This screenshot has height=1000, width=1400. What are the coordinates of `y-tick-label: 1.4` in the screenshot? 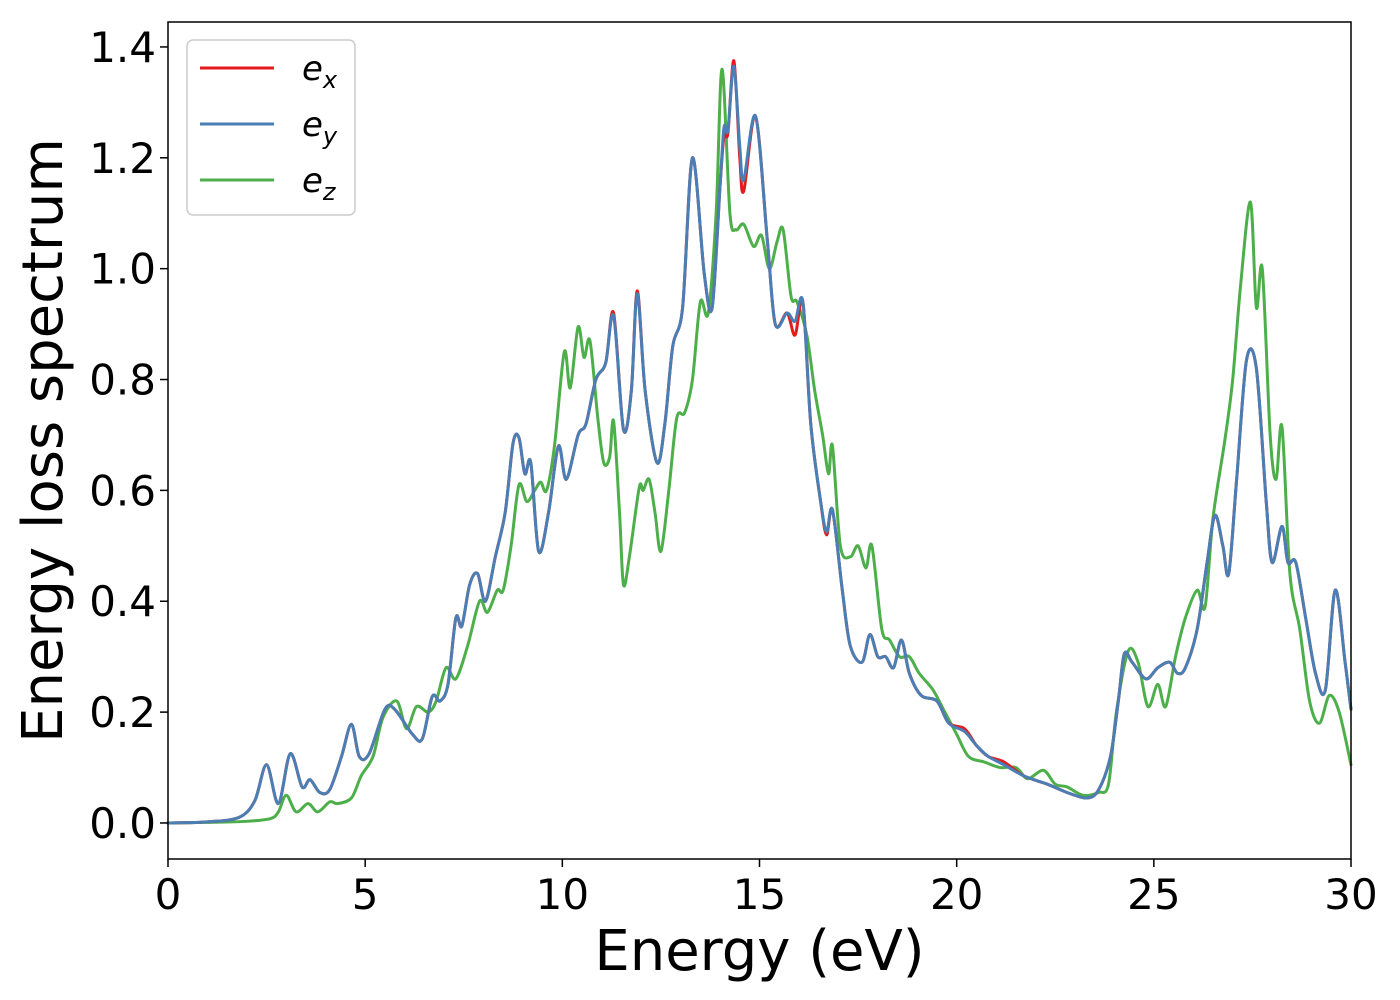 It's located at (122, 47).